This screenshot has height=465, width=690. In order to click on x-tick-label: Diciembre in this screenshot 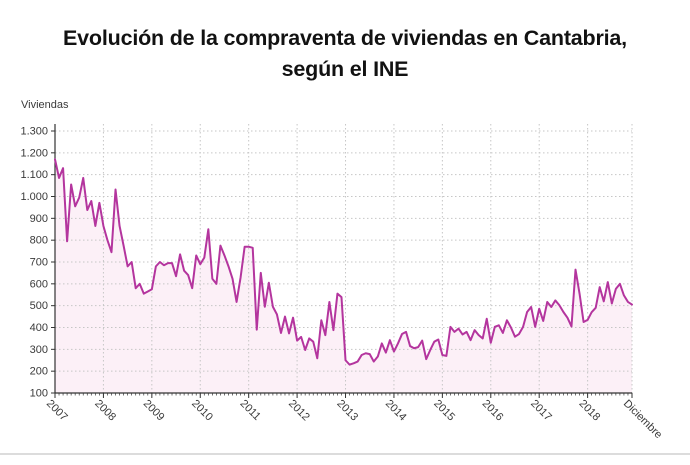, I will do `click(642, 419)`.